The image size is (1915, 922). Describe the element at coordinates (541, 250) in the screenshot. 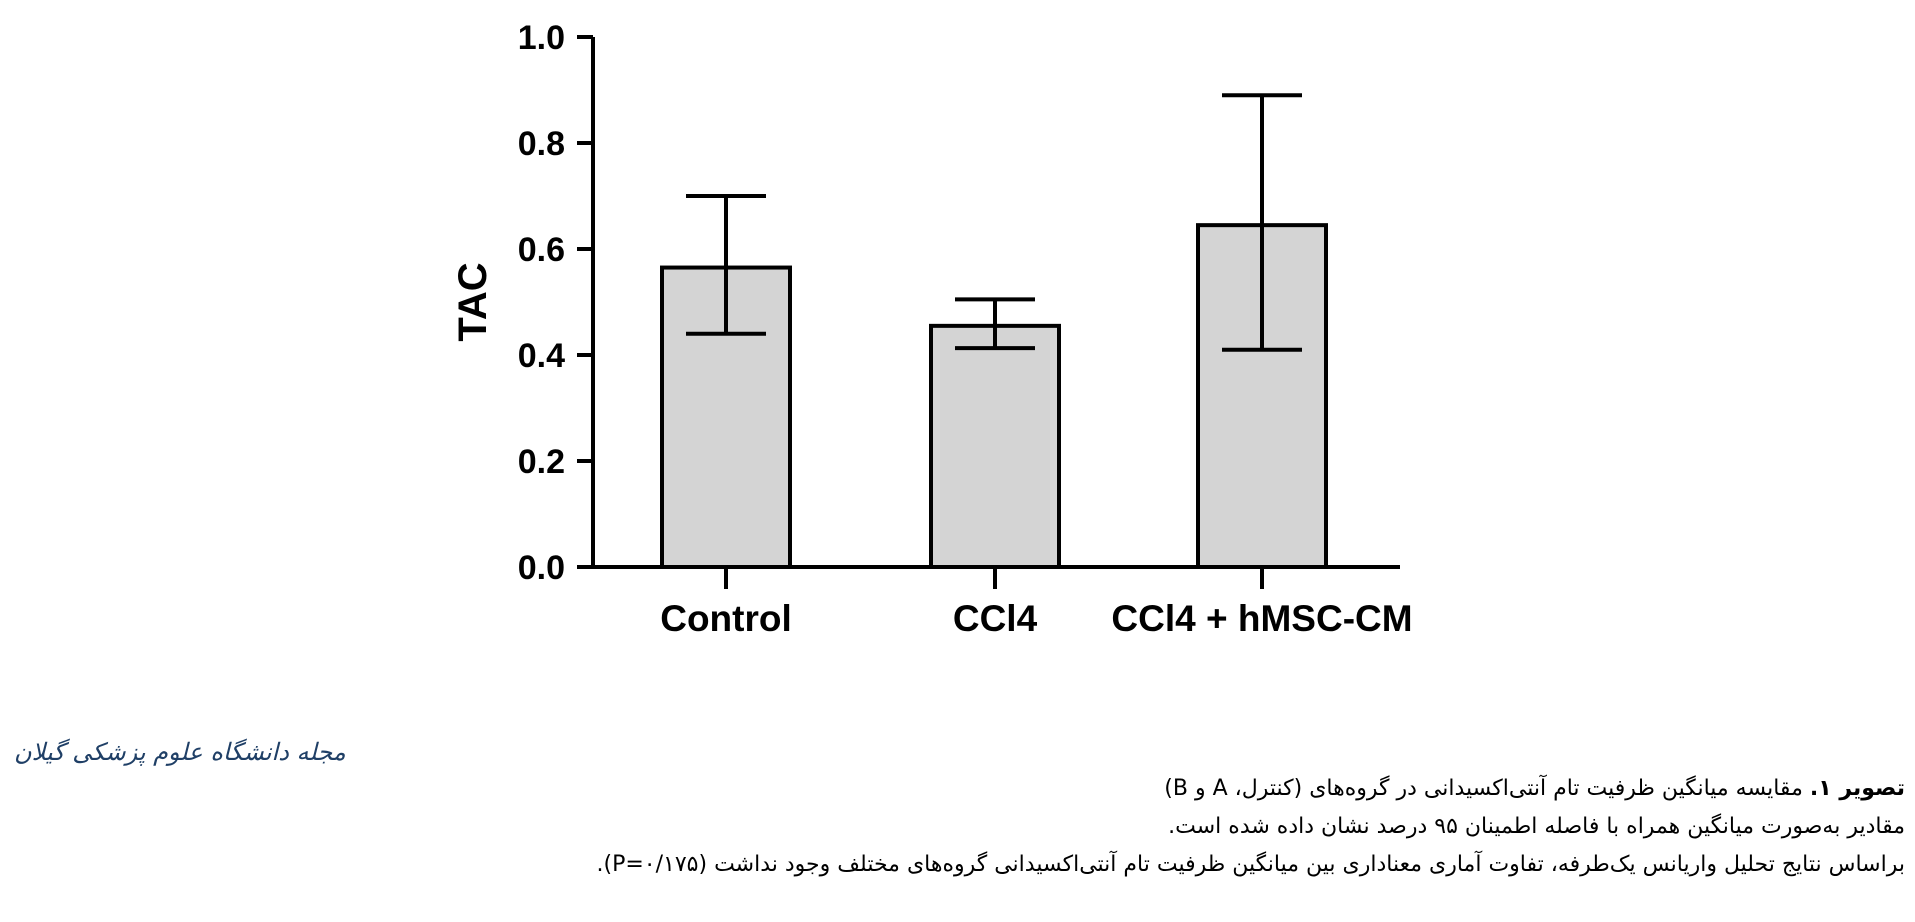

I see `y-tick-label: 0.6` at that location.